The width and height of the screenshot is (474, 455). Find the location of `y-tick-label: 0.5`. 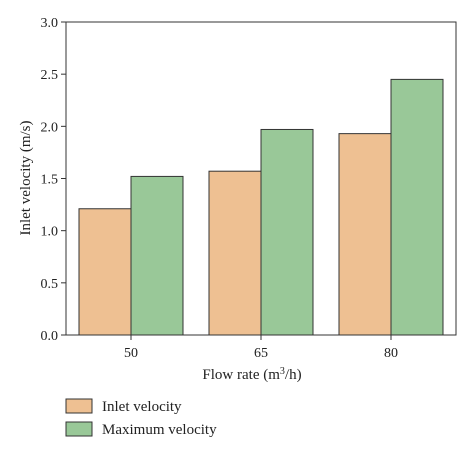

y-tick-label: 0.5 is located at coordinates (50, 284).